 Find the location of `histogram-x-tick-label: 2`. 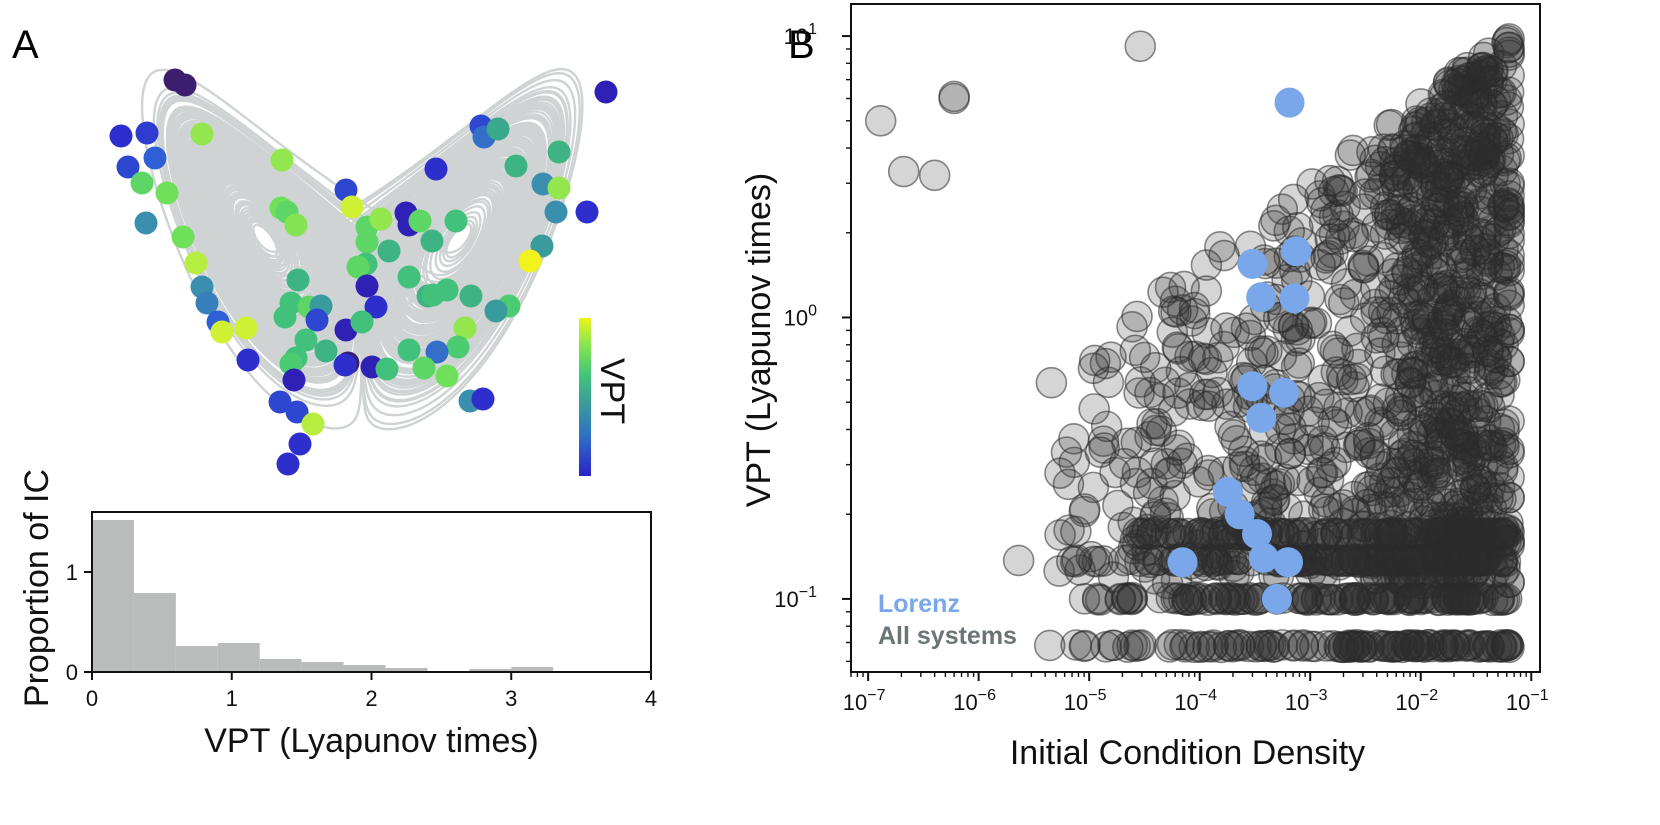

histogram-x-tick-label: 2 is located at coordinates (371, 698).